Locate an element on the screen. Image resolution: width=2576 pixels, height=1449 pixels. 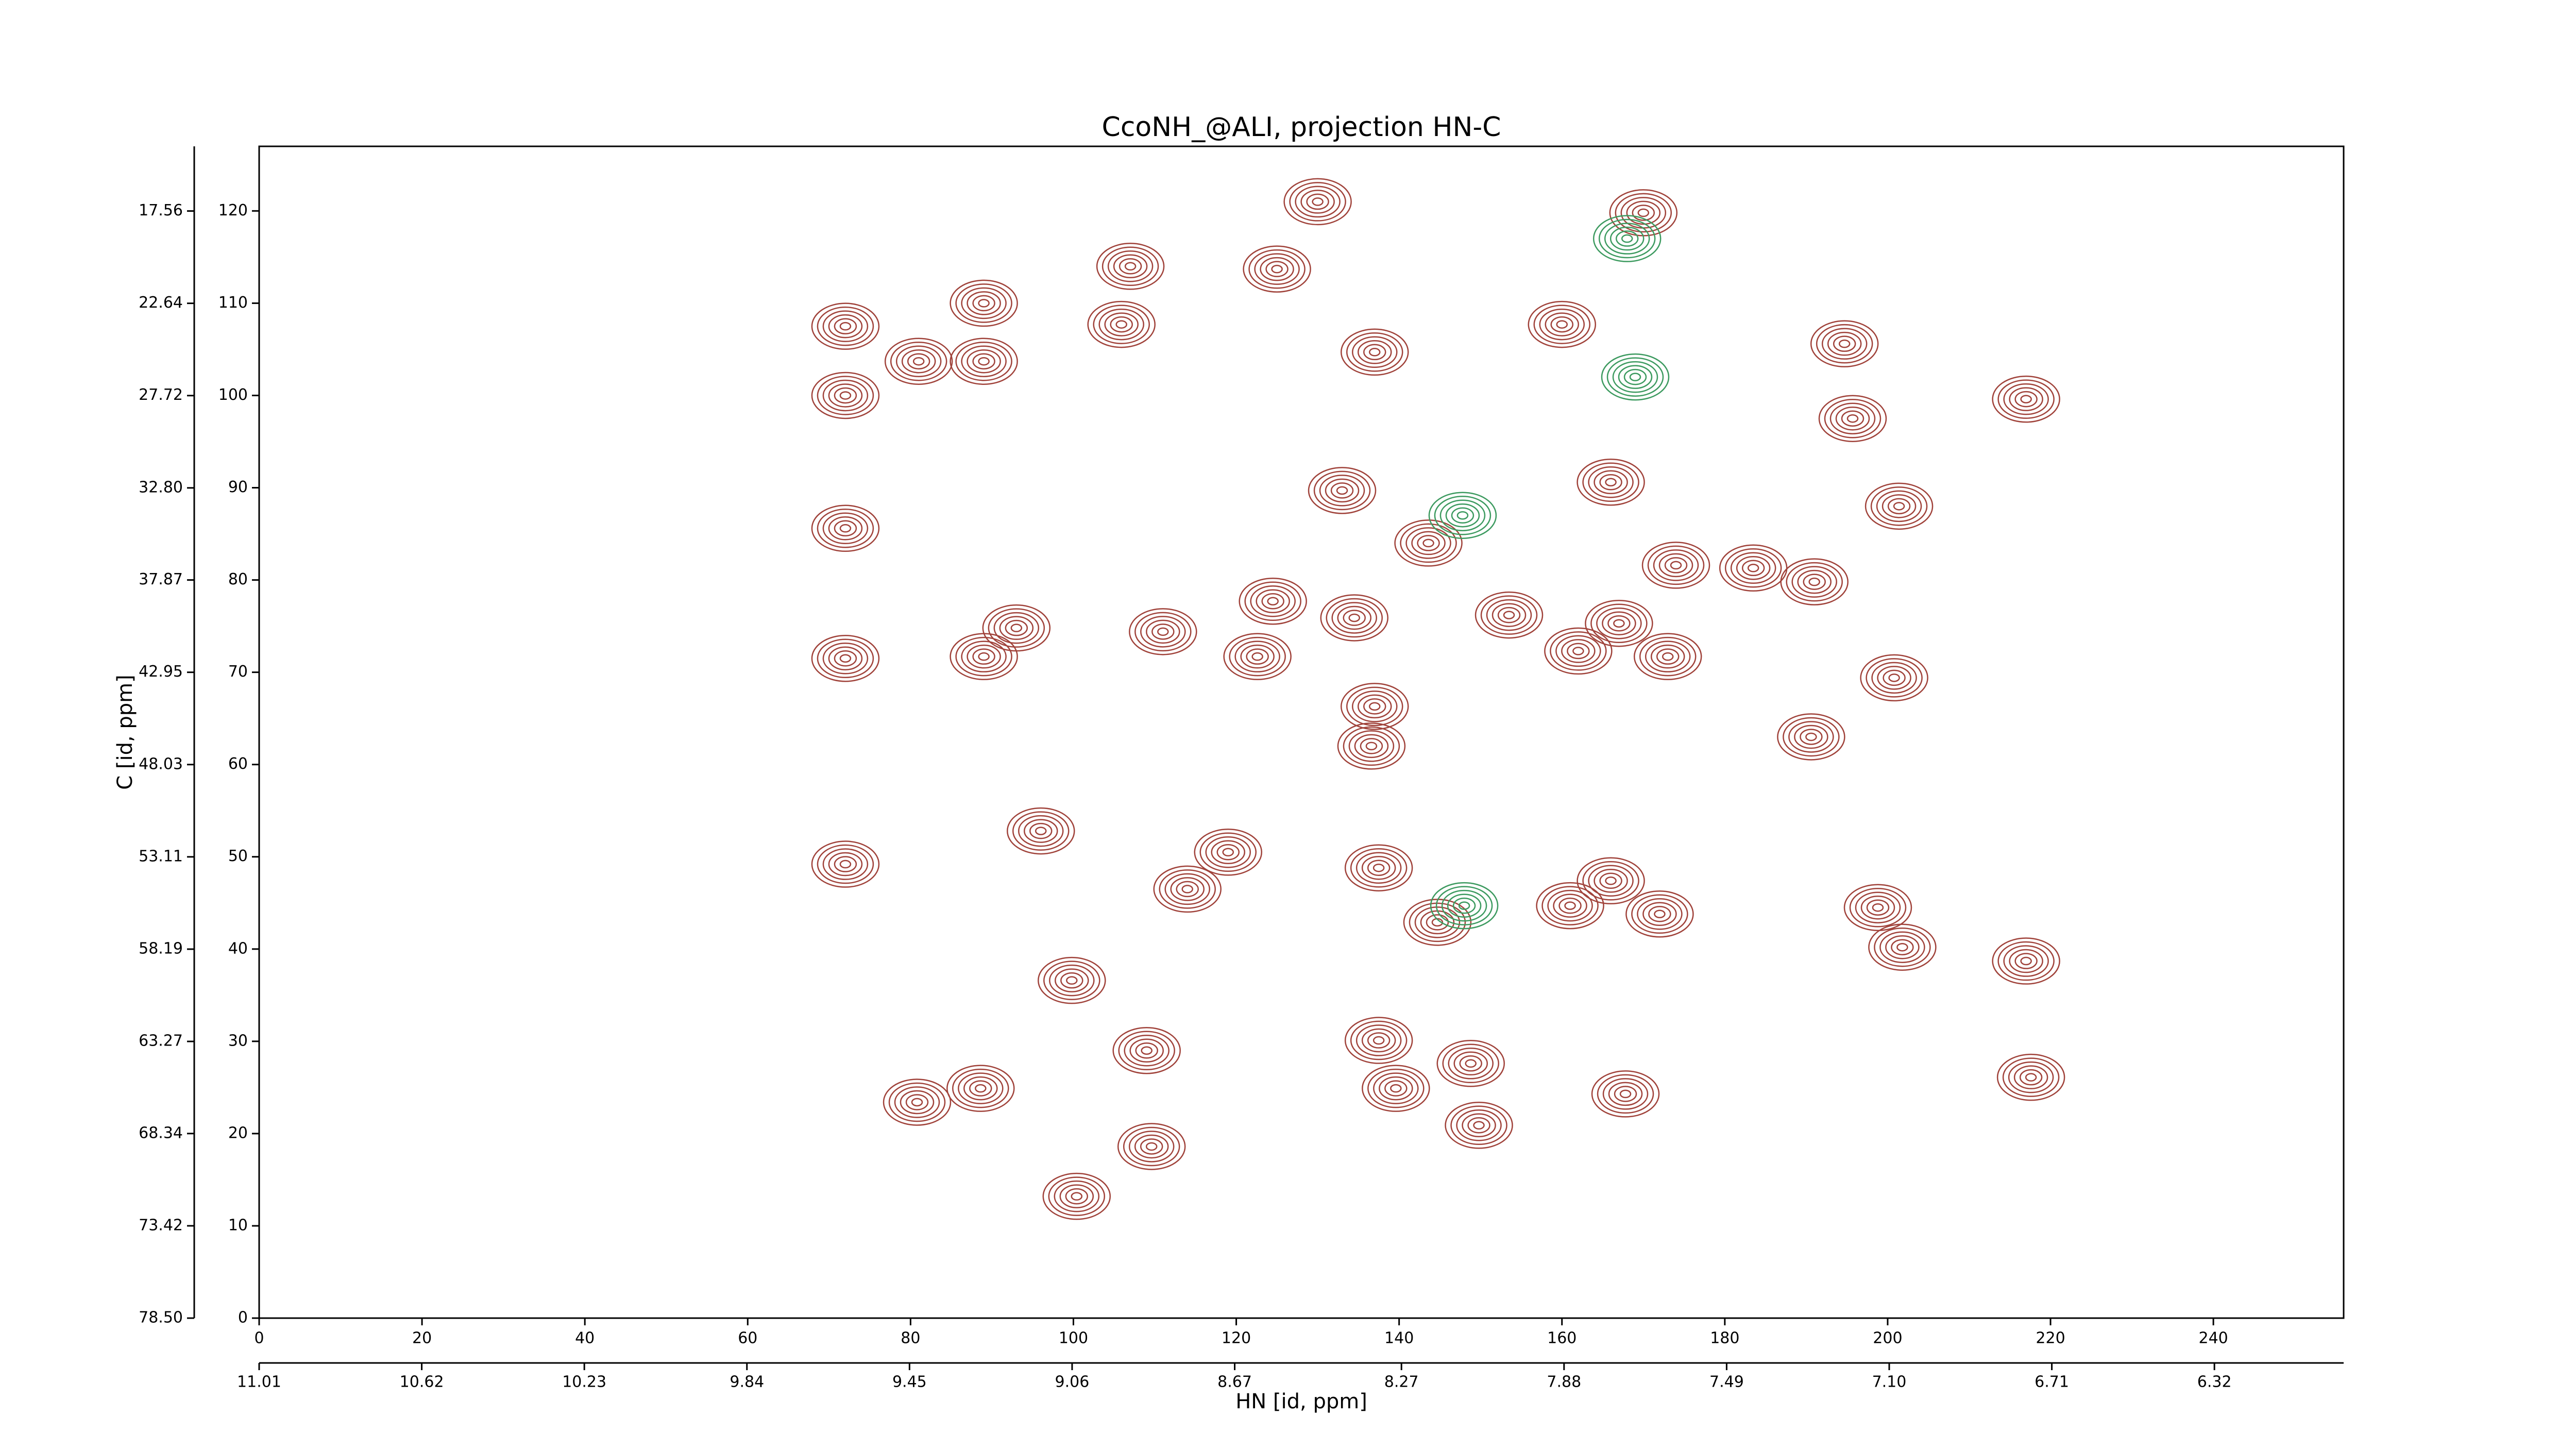
y-tick-label: 120 is located at coordinates (233, 210).